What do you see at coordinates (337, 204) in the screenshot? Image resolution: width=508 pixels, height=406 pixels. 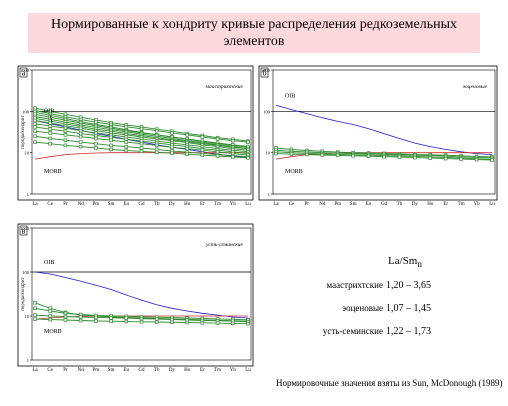 I see `x-tick-label: Pm` at bounding box center [337, 204].